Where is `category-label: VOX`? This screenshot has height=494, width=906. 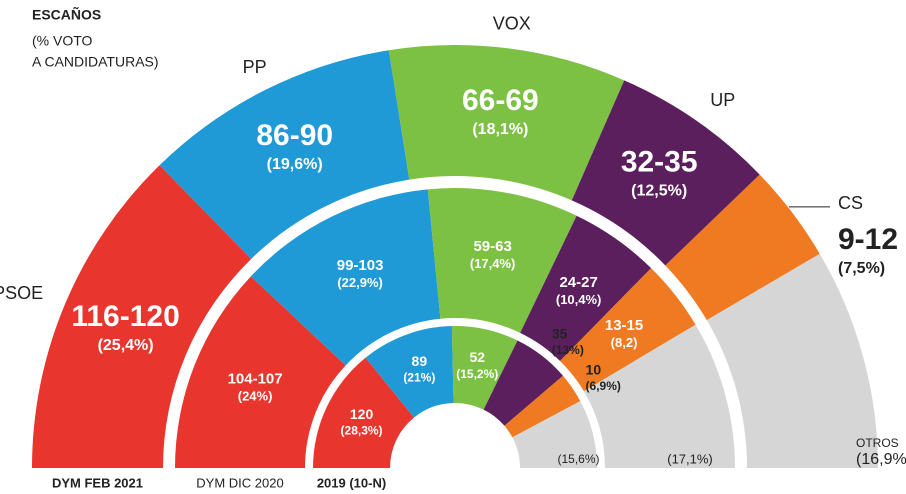
category-label: VOX is located at coordinates (512, 23).